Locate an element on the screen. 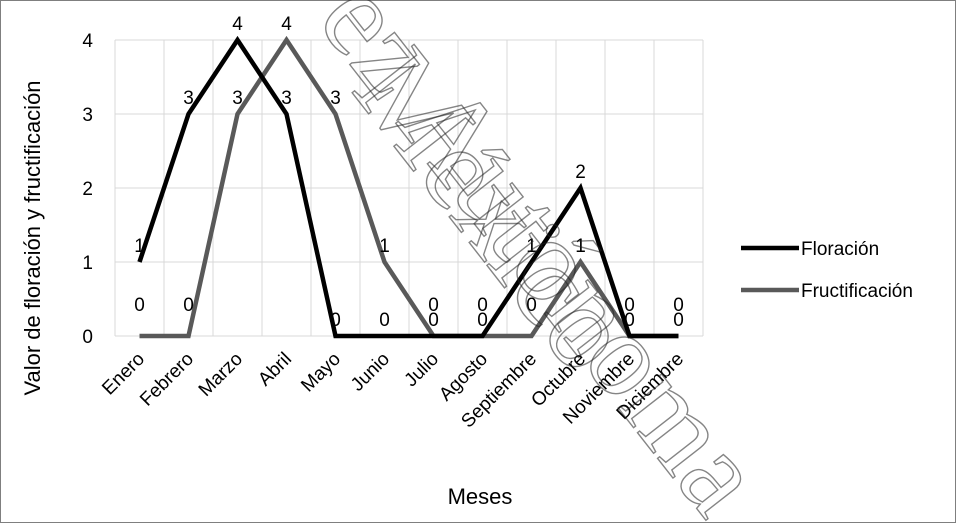  y-tick-label: 3 is located at coordinates (87, 115).